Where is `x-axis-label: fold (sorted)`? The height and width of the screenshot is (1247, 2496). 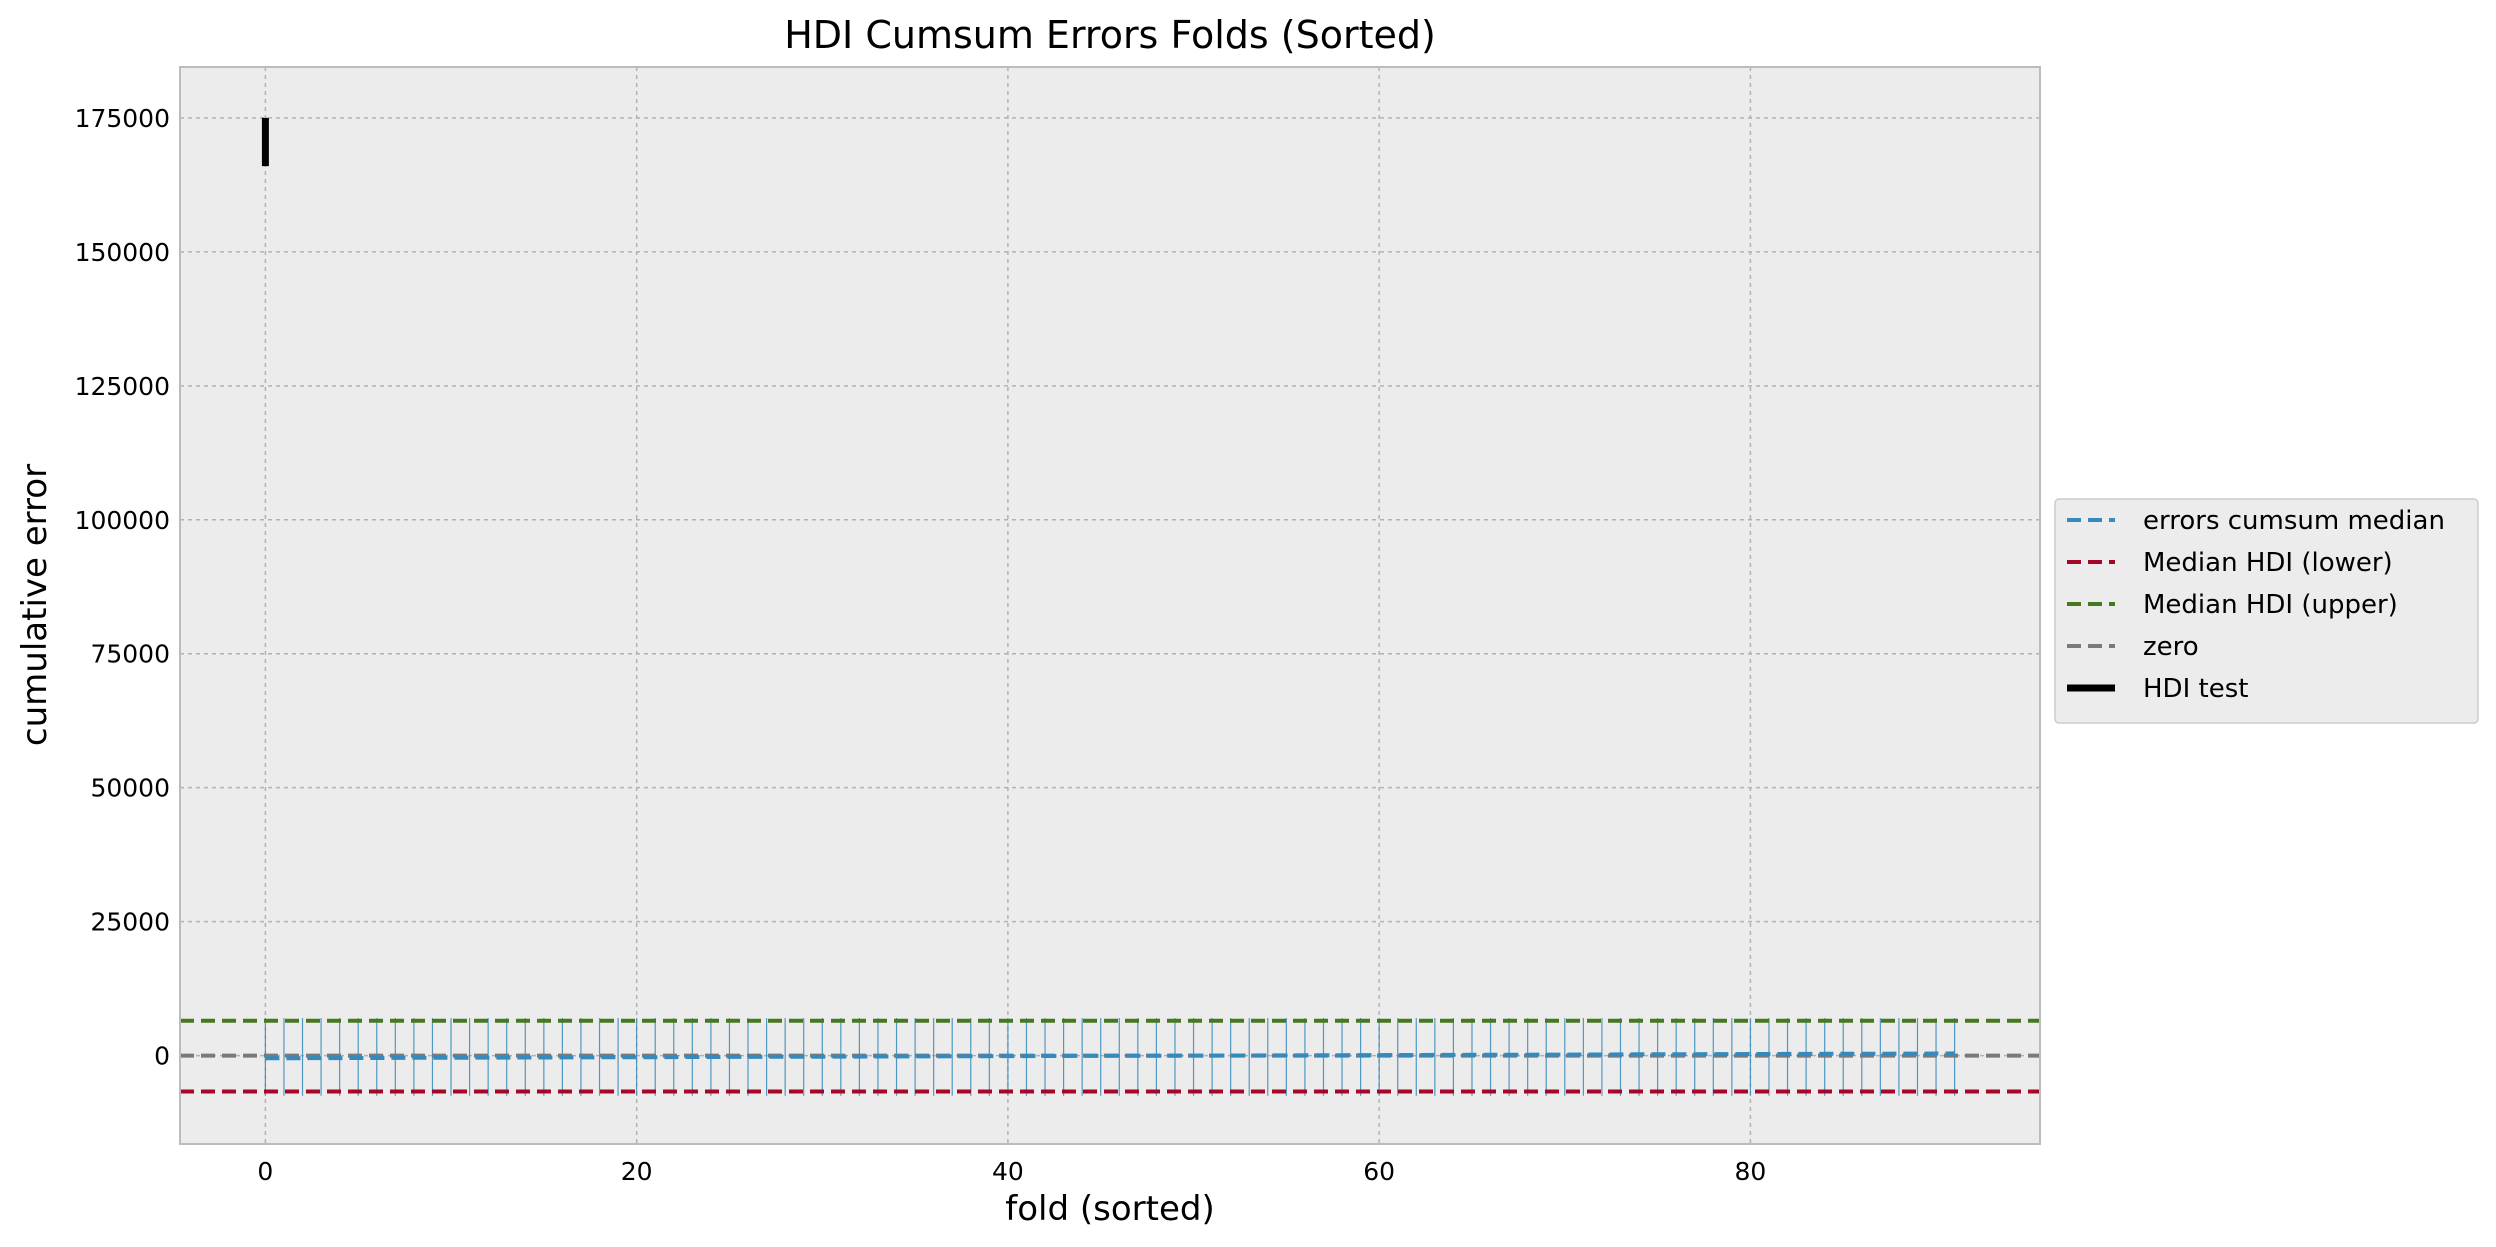 x-axis-label: fold (sorted) is located at coordinates (1109, 1209).